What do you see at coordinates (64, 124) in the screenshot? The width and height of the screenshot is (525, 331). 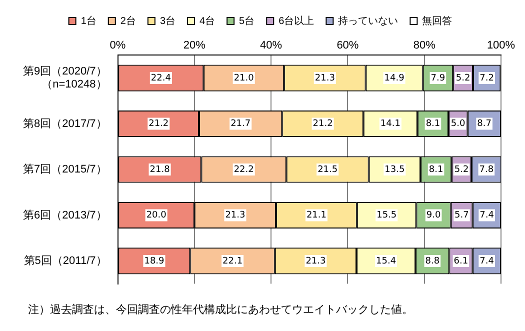 I see `y-tick-label: 第8回（2017/7）` at bounding box center [64, 124].